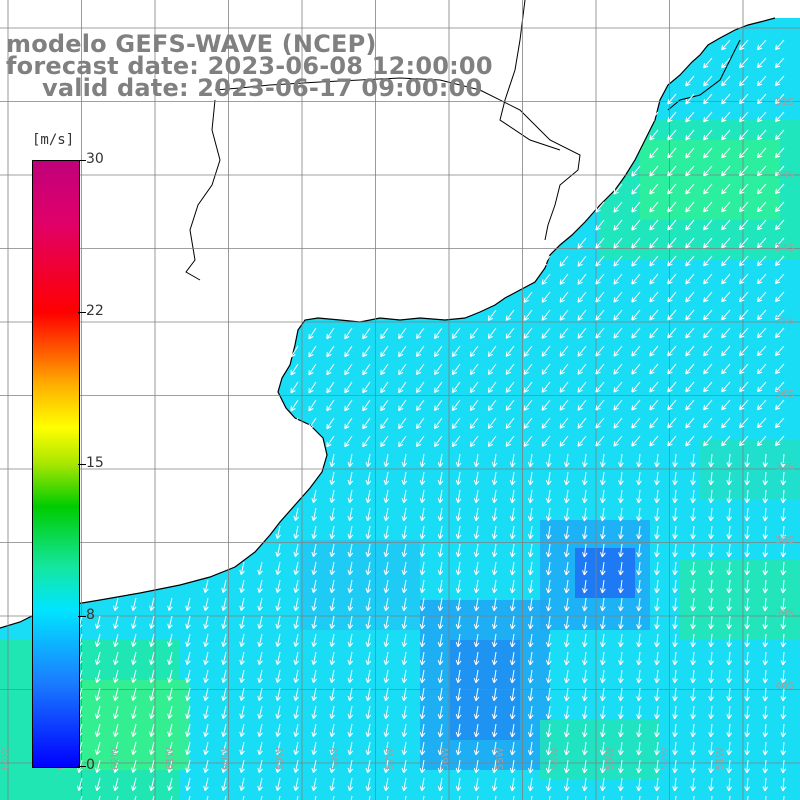 Image resolution: width=800 pixels, height=800 pixels. I want to click on longitude-label: 56W, so click(445, 758).